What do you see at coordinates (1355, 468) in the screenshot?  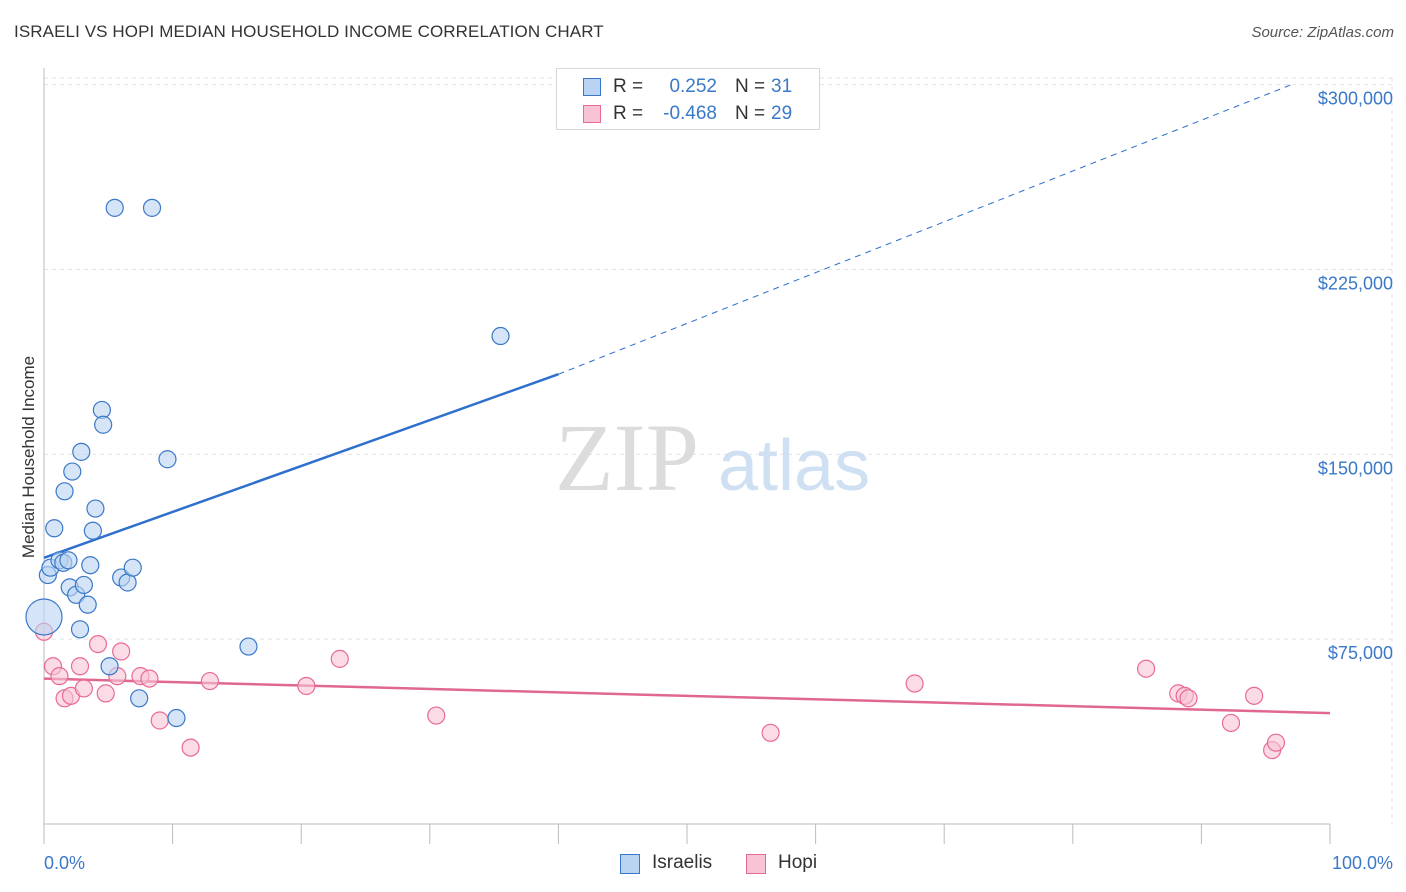 I see `y-tick-label: $150,000` at bounding box center [1355, 468].